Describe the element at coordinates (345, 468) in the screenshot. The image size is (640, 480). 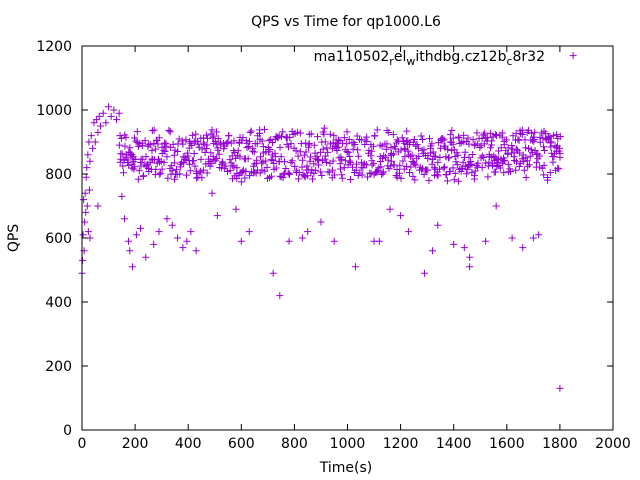
I see `x-axis-title: Time(s)` at that location.